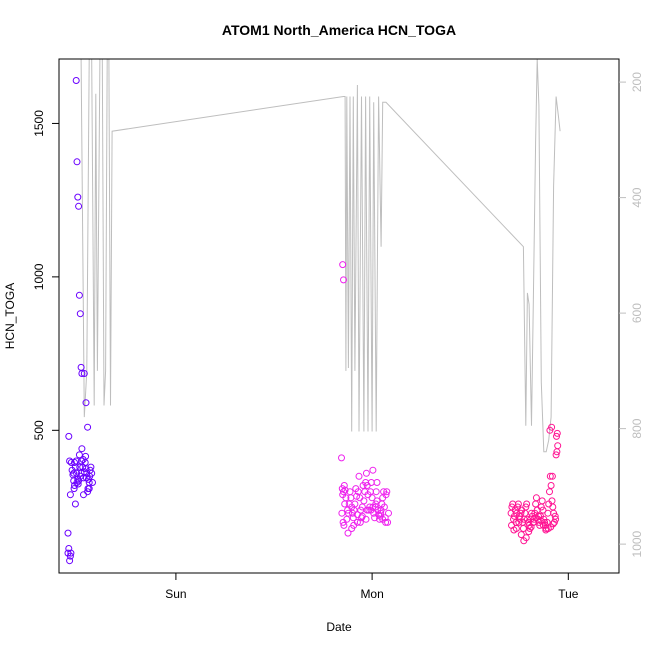 The width and height of the screenshot is (650, 650). What do you see at coordinates (339, 627) in the screenshot?
I see `x-axis-label: Date` at bounding box center [339, 627].